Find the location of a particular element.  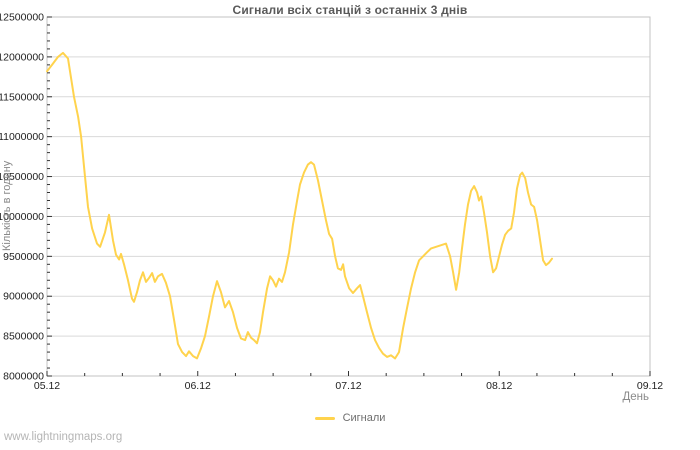

y-tick-label: 9500000 is located at coordinates (23, 257).